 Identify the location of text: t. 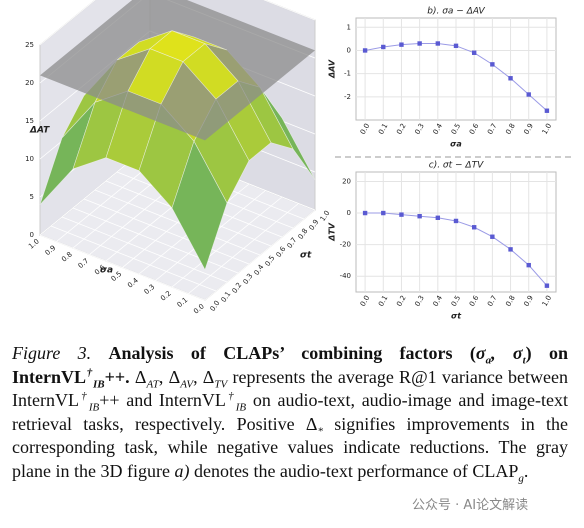
(524, 360).